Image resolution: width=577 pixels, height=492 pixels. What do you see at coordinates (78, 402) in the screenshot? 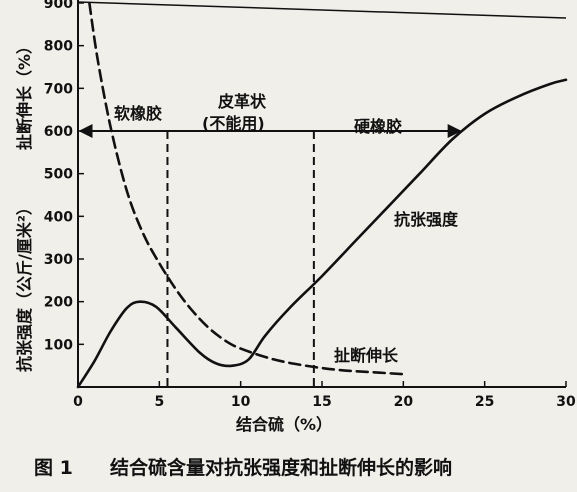
I see `x-tick-label: 0` at bounding box center [78, 402].